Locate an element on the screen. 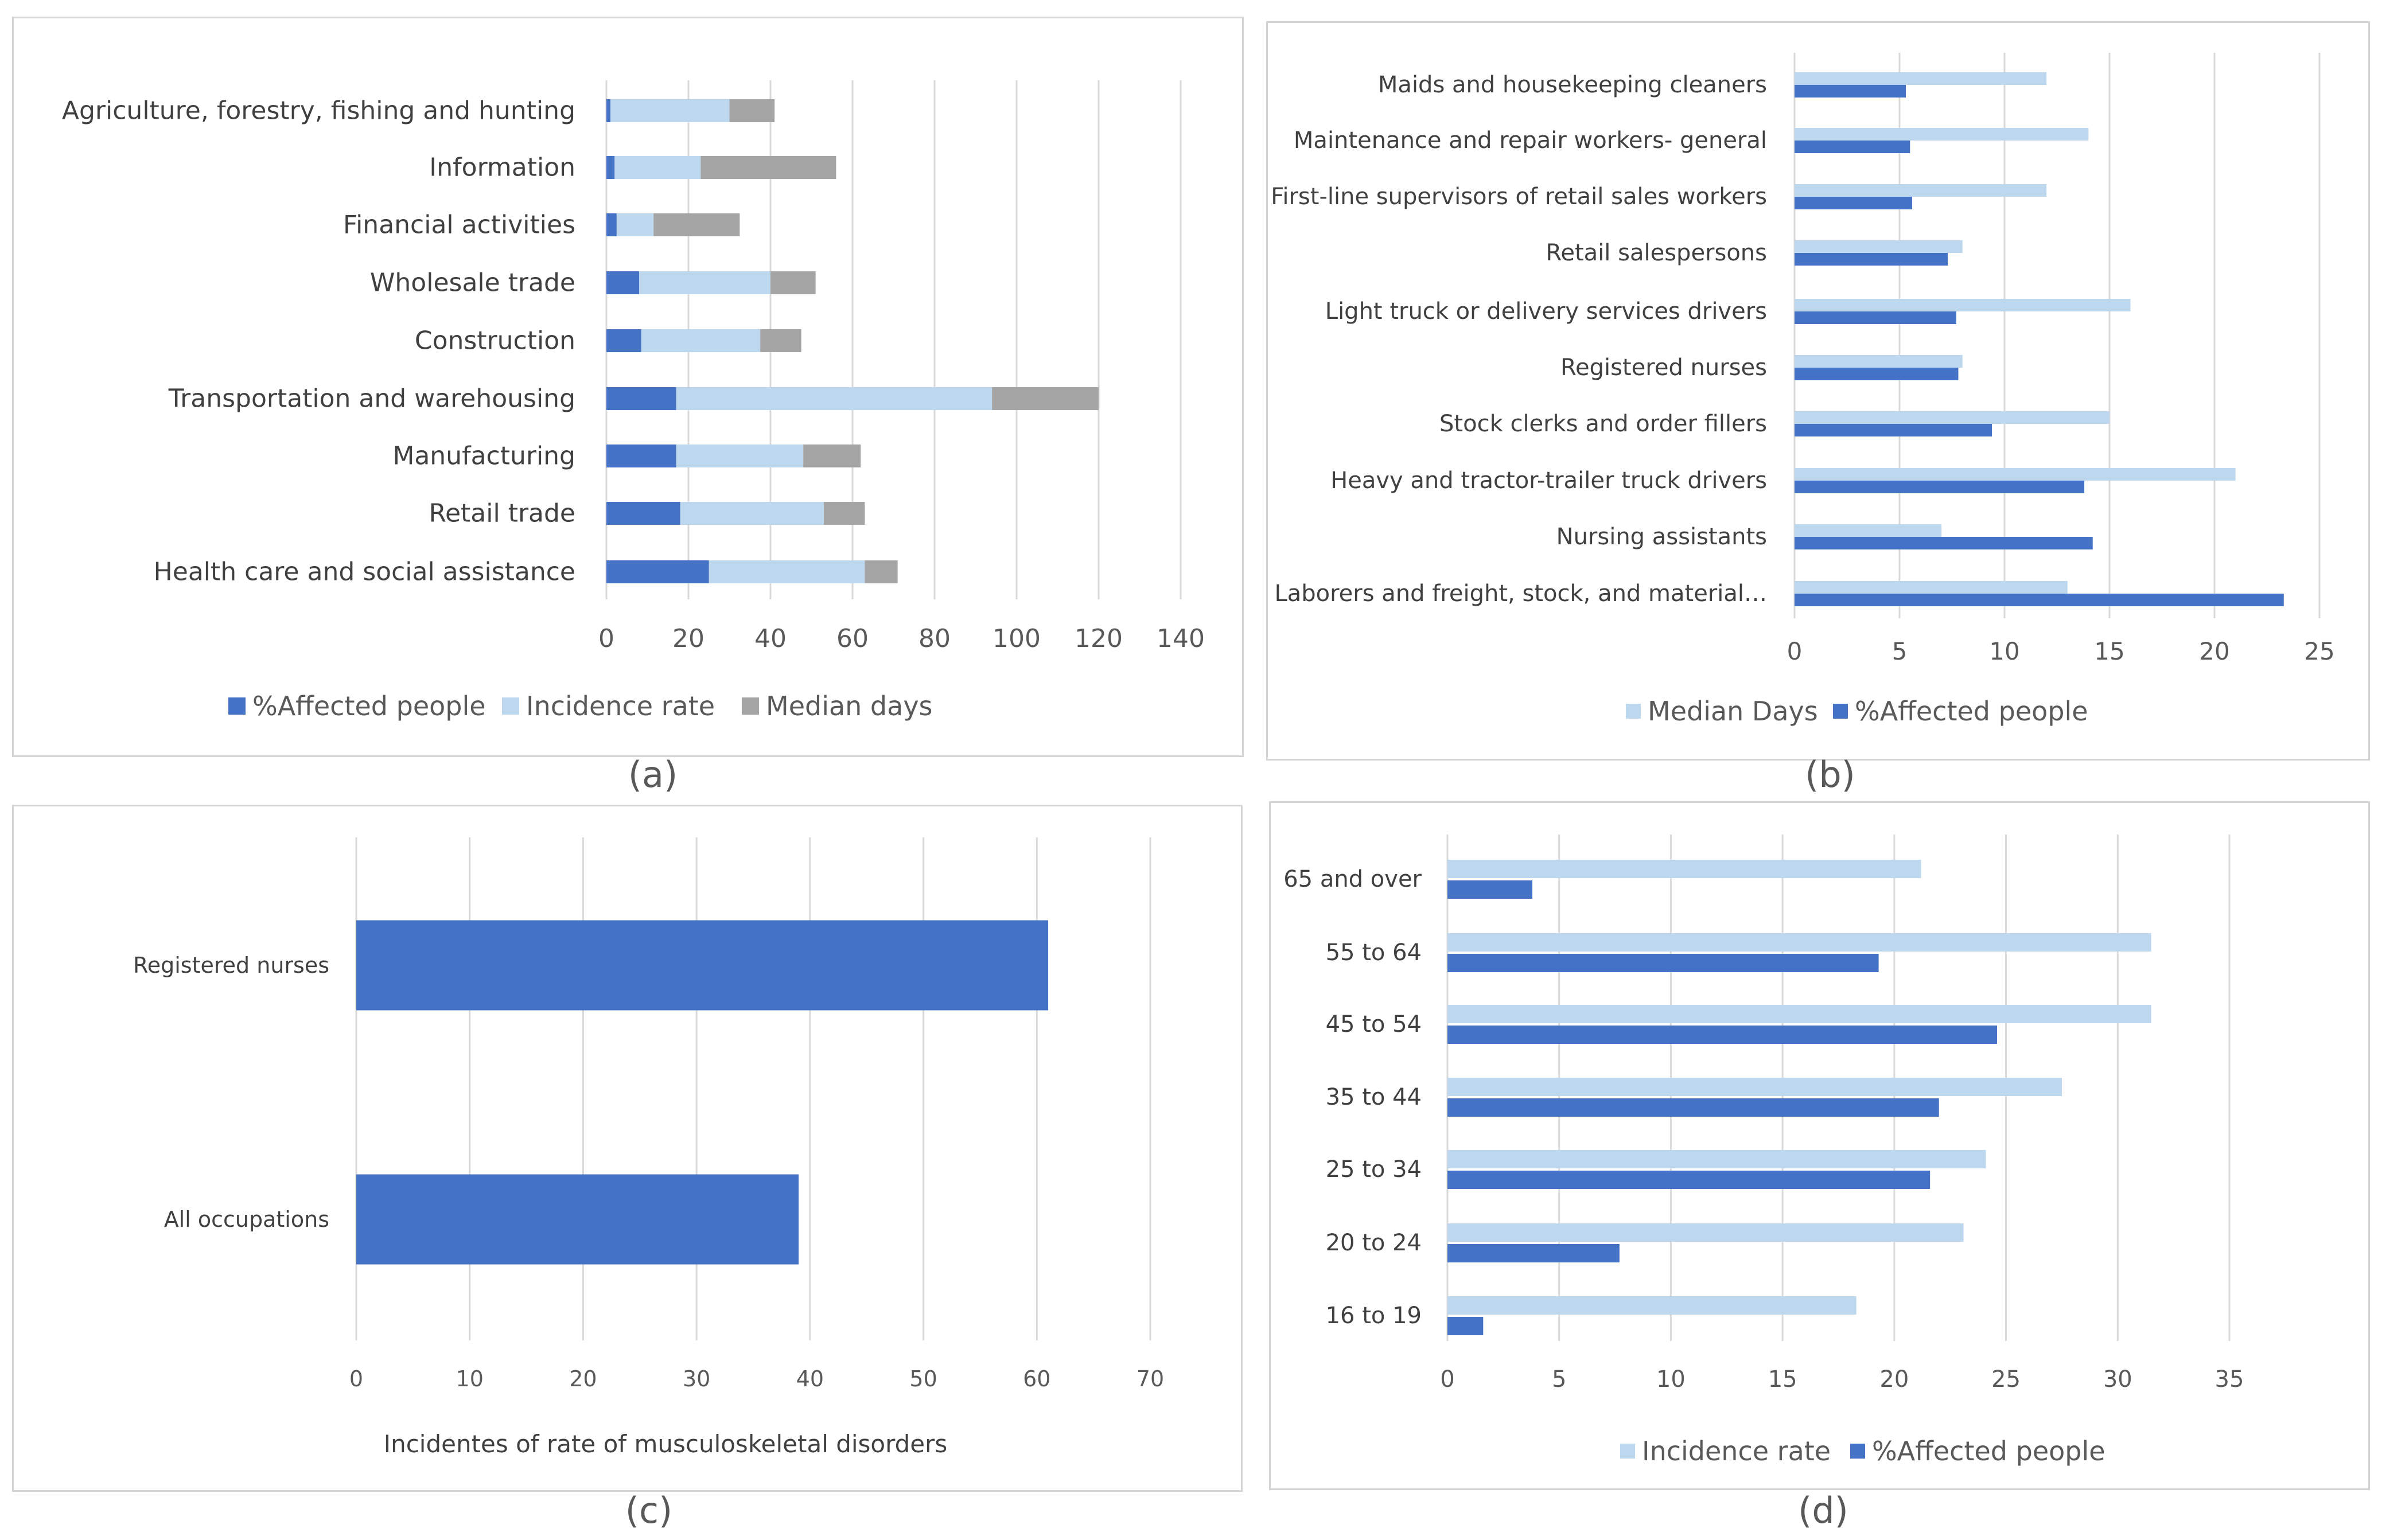 The image size is (2382, 1540). category-label: 55 to 64 is located at coordinates (1374, 952).